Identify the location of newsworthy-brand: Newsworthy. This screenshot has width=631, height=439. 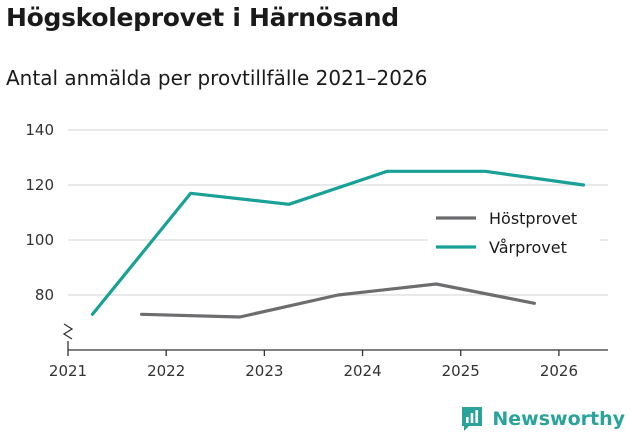
(542, 419).